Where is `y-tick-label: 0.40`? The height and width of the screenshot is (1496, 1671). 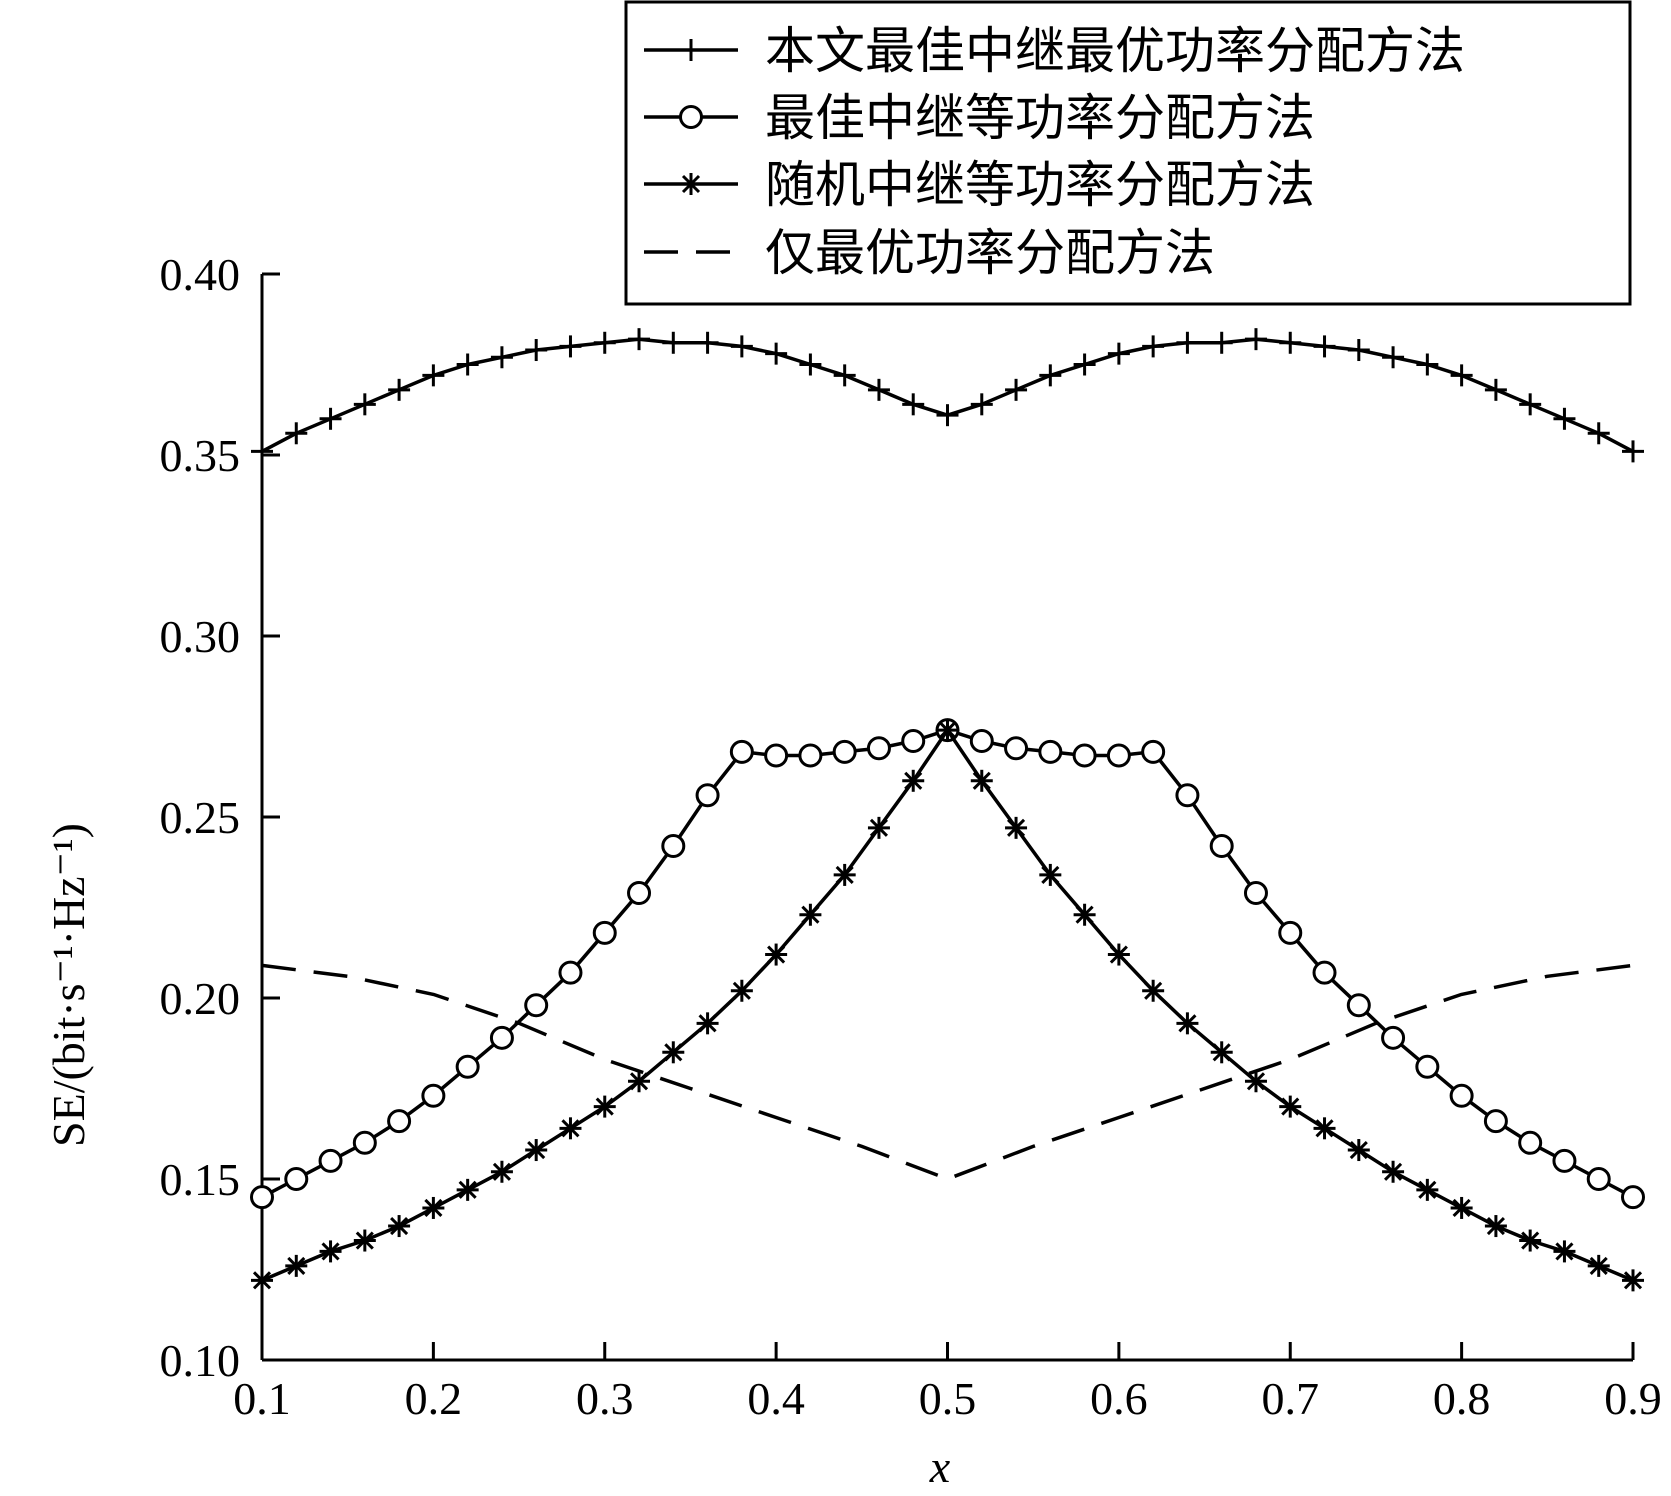
y-tick-label: 0.40 is located at coordinates (200, 274).